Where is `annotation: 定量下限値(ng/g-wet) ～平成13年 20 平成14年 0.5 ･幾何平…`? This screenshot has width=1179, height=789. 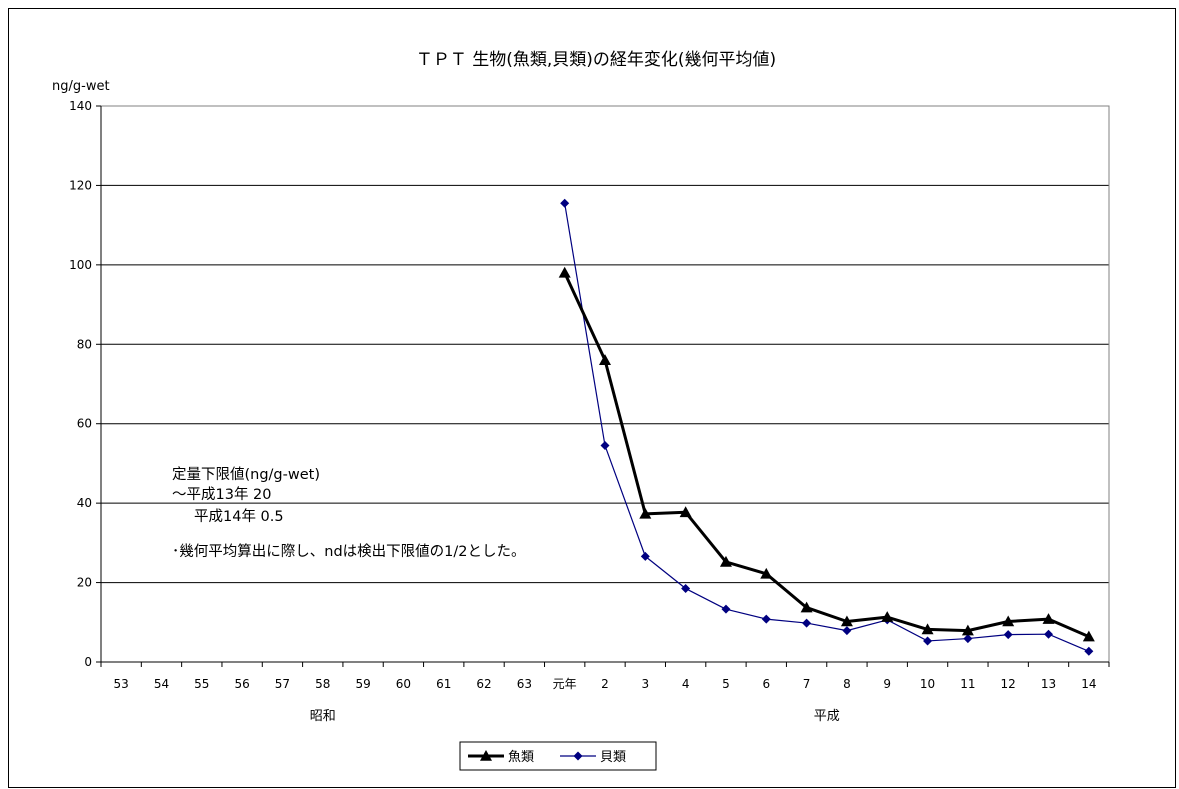 annotation: 定量下限値(ng/g-wet) ～平成13年 20 平成14年 0.5 ･幾何平… is located at coordinates (348, 513).